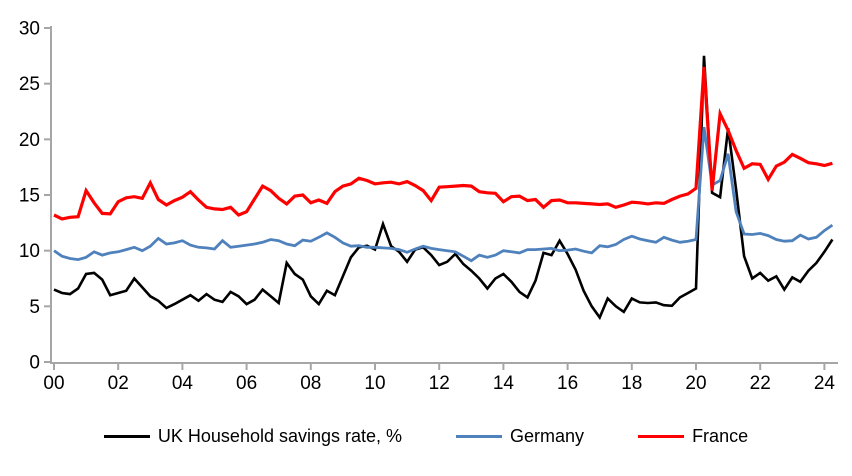 The image size is (852, 476). What do you see at coordinates (29, 84) in the screenshot?
I see `y-tick-label: 25` at bounding box center [29, 84].